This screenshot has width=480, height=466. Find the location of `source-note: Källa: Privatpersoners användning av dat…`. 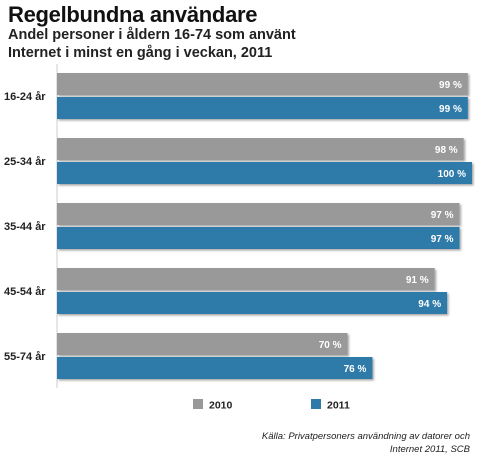

source-note: Källa: Privatpersoners användning av dat… is located at coordinates (365, 443).